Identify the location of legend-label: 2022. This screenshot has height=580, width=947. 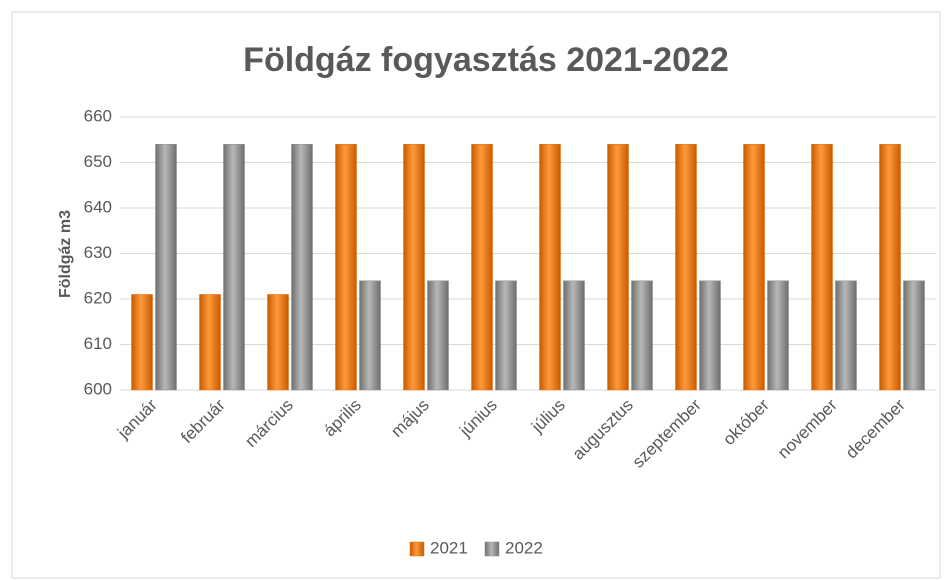
(524, 547).